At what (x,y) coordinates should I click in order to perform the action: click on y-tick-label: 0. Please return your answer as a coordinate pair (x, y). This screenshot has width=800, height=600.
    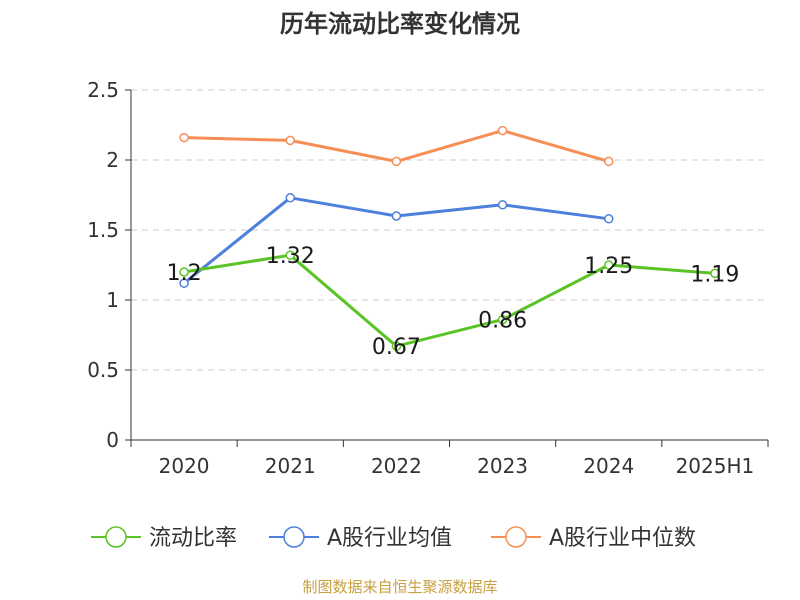
    Looking at the image, I should click on (112, 440).